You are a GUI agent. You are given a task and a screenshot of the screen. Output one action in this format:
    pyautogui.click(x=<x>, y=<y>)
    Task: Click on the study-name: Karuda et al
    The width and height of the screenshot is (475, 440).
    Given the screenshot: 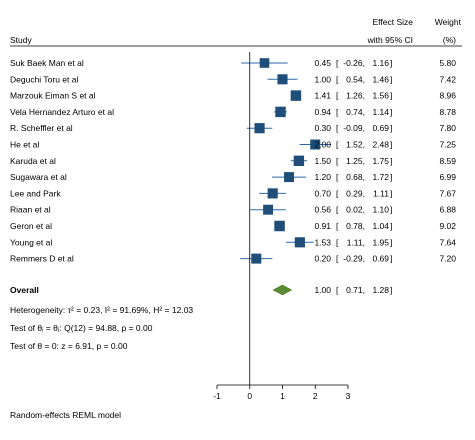 What is the action you would take?
    pyautogui.click(x=33, y=161)
    